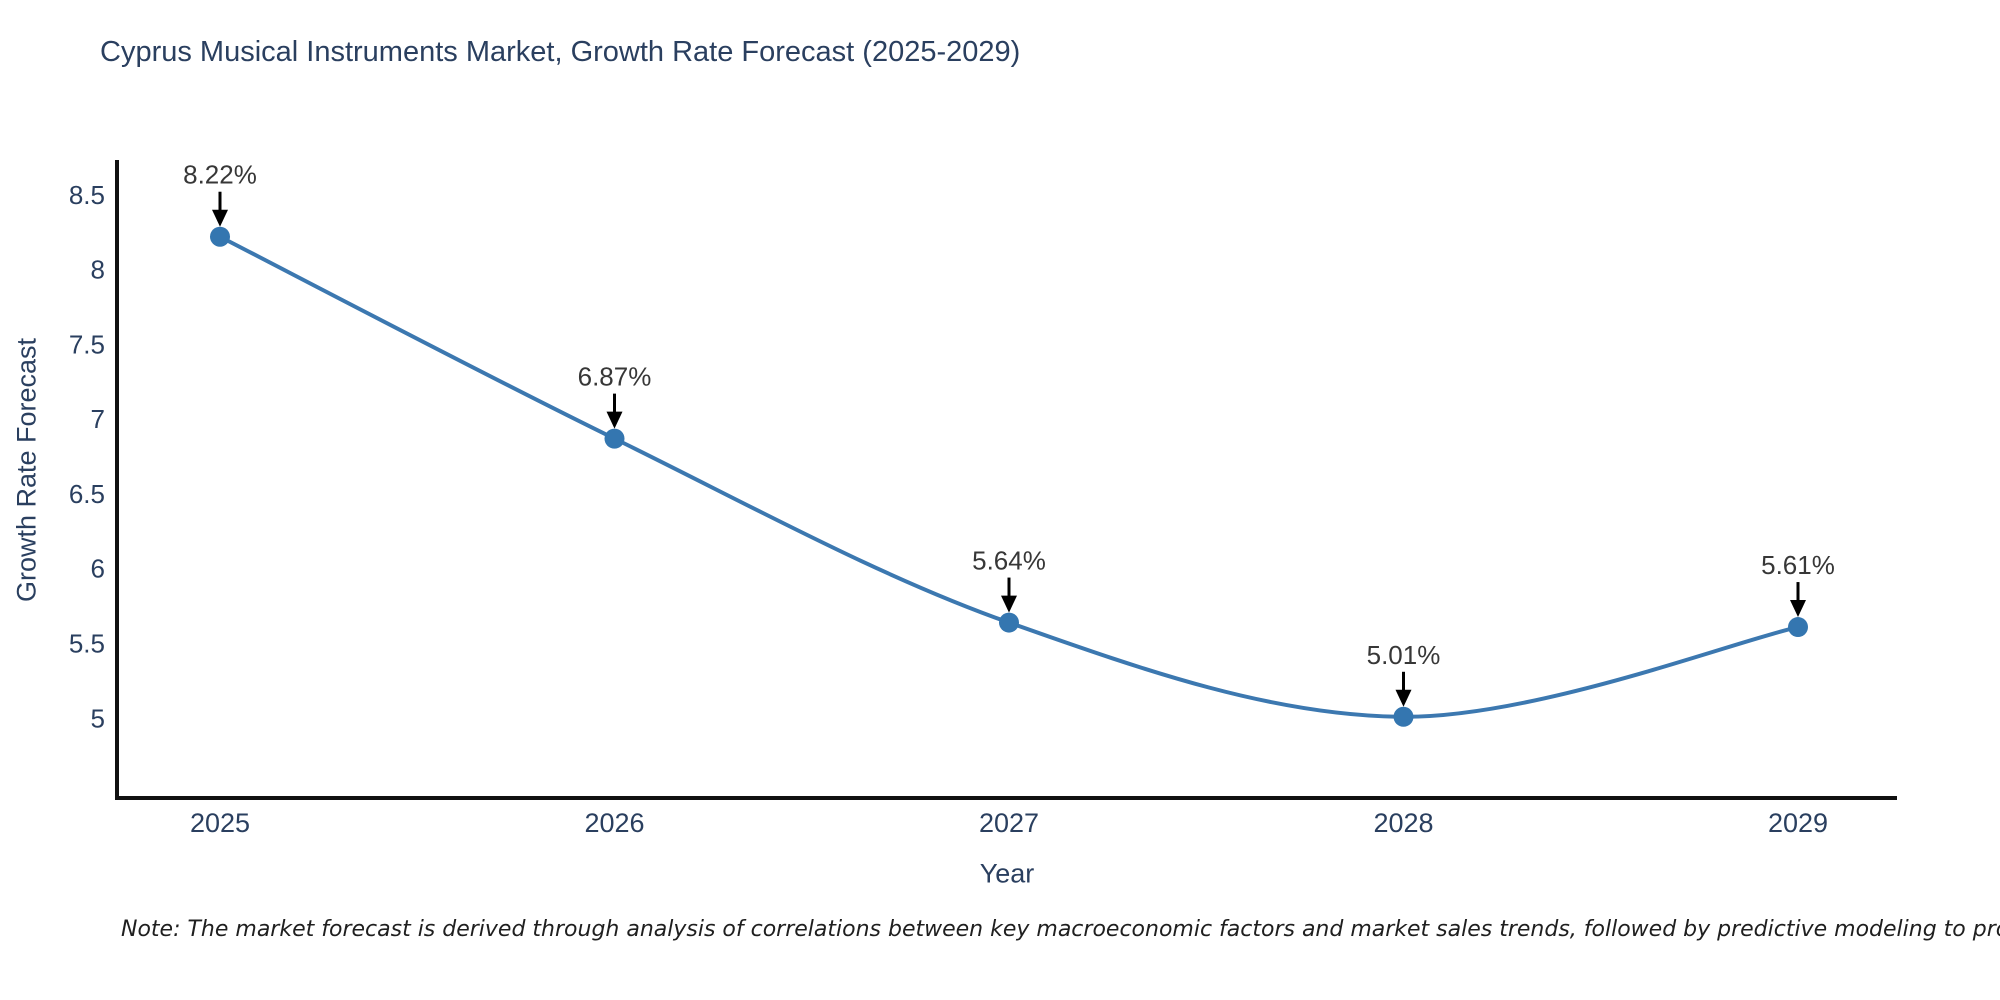 The width and height of the screenshot is (2000, 1000). Describe the element at coordinates (615, 377) in the screenshot. I see `point-annotation-label: 6.87%` at that location.